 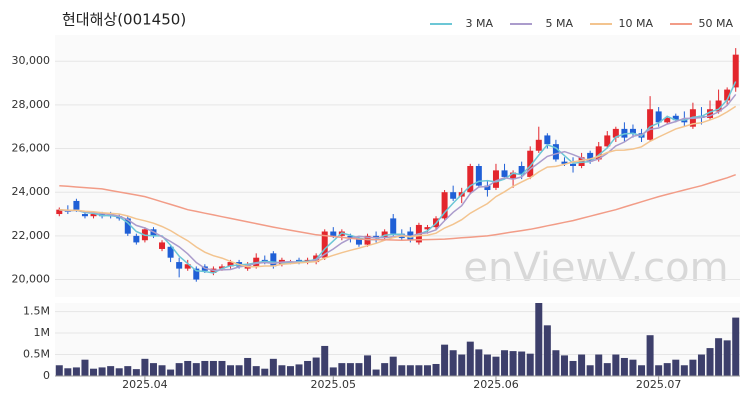 I want to click on x-tick-label: 2025.05, so click(x=334, y=384).